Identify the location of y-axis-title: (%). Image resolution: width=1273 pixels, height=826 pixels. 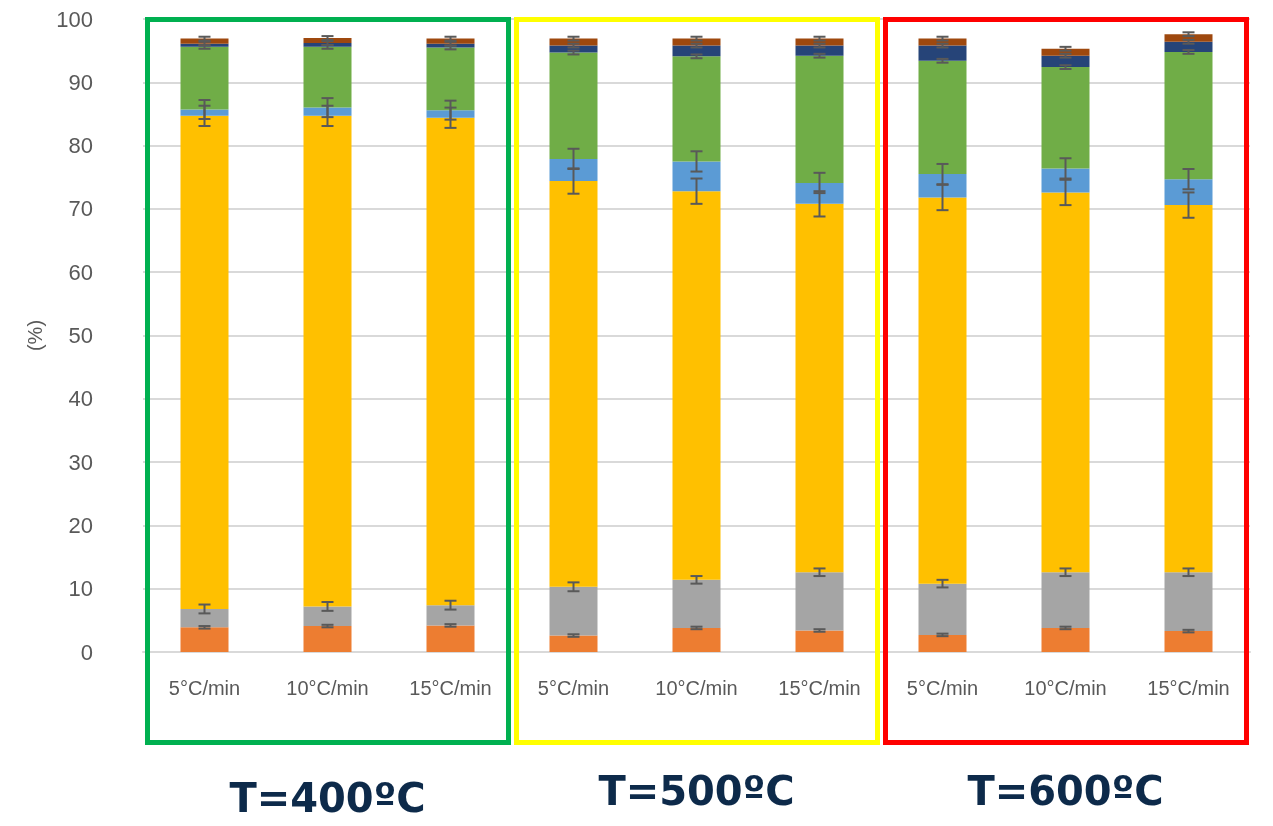
(35, 335).